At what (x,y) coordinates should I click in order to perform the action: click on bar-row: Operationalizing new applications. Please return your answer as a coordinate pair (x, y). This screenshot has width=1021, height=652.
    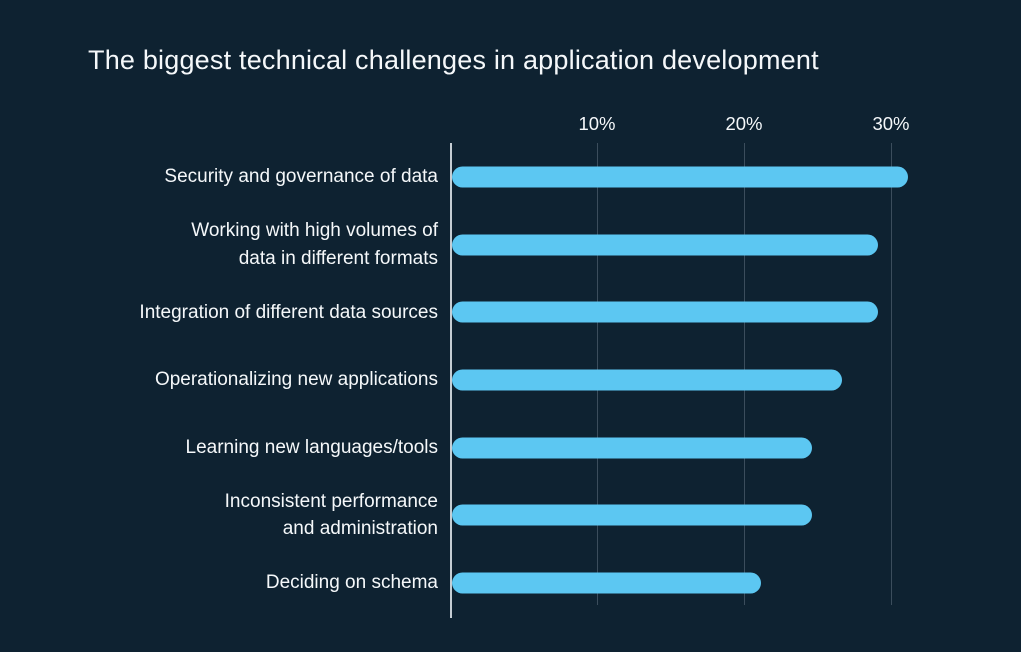
    Looking at the image, I should click on (510, 380).